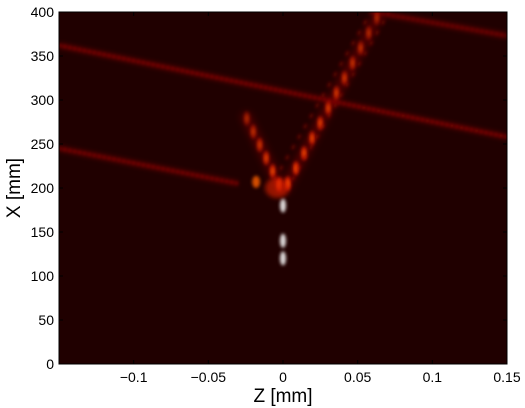 The image size is (525, 408). Describe the element at coordinates (209, 377) in the screenshot. I see `x-tick-label: −0.05` at that location.